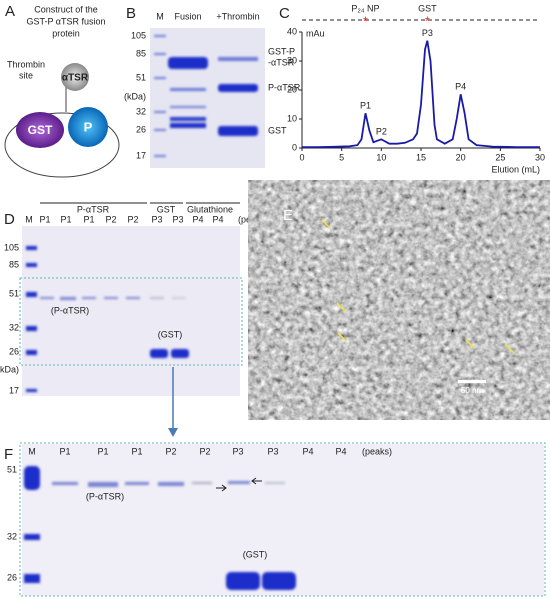  Describe the element at coordinates (540, 157) in the screenshot. I see `x-tick-label: 30` at that location.